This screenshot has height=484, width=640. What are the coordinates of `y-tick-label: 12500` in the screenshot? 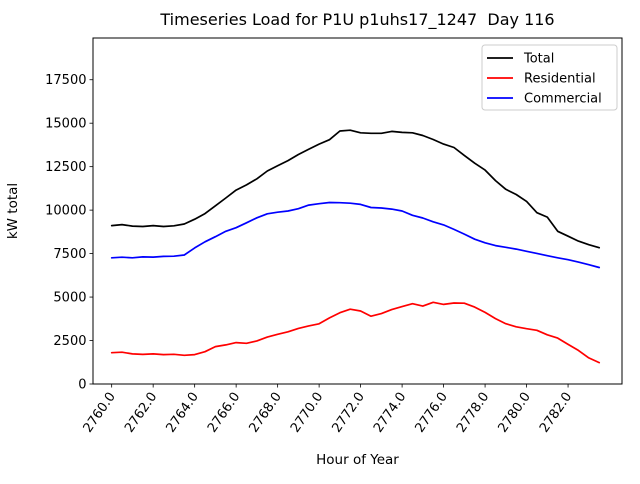 It's located at (65, 167).